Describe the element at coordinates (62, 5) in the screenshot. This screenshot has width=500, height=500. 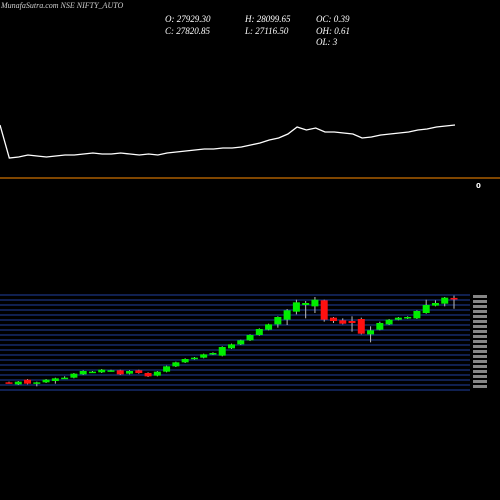
I see `chart-title: MunafaSutra.com NSE NIFTY_AUTO` at that location.